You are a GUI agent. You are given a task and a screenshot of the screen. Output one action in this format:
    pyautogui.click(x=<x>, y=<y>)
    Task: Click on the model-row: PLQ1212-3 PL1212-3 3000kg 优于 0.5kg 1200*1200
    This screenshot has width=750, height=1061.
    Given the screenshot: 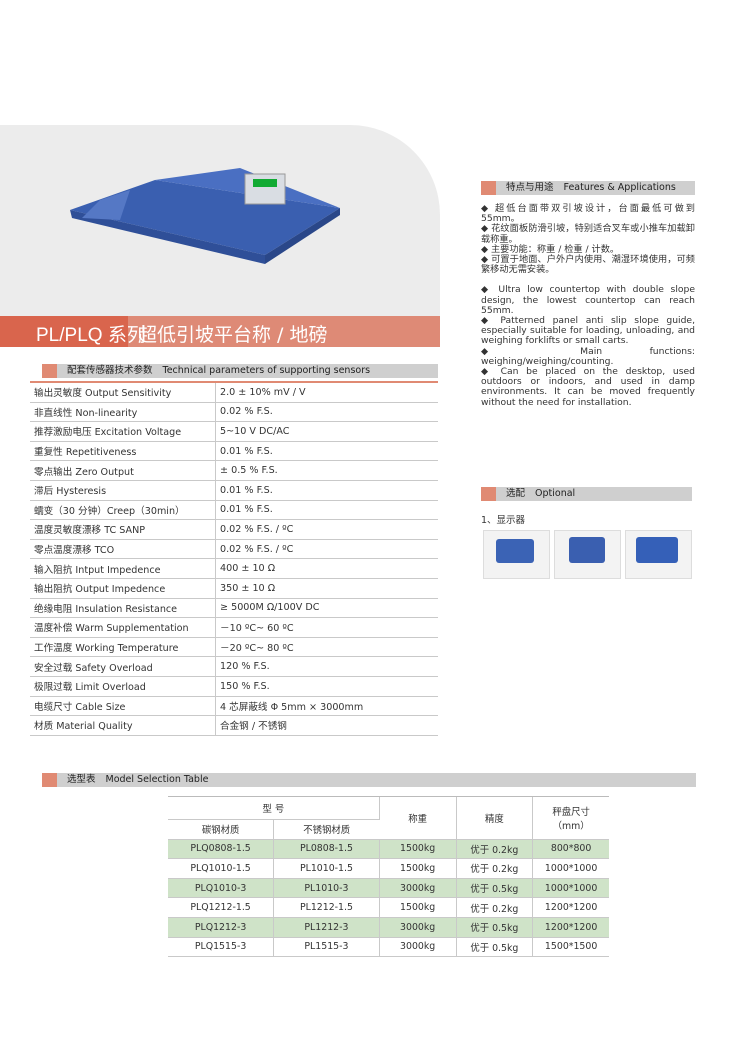 What is the action you would take?
    pyautogui.click(x=388, y=927)
    